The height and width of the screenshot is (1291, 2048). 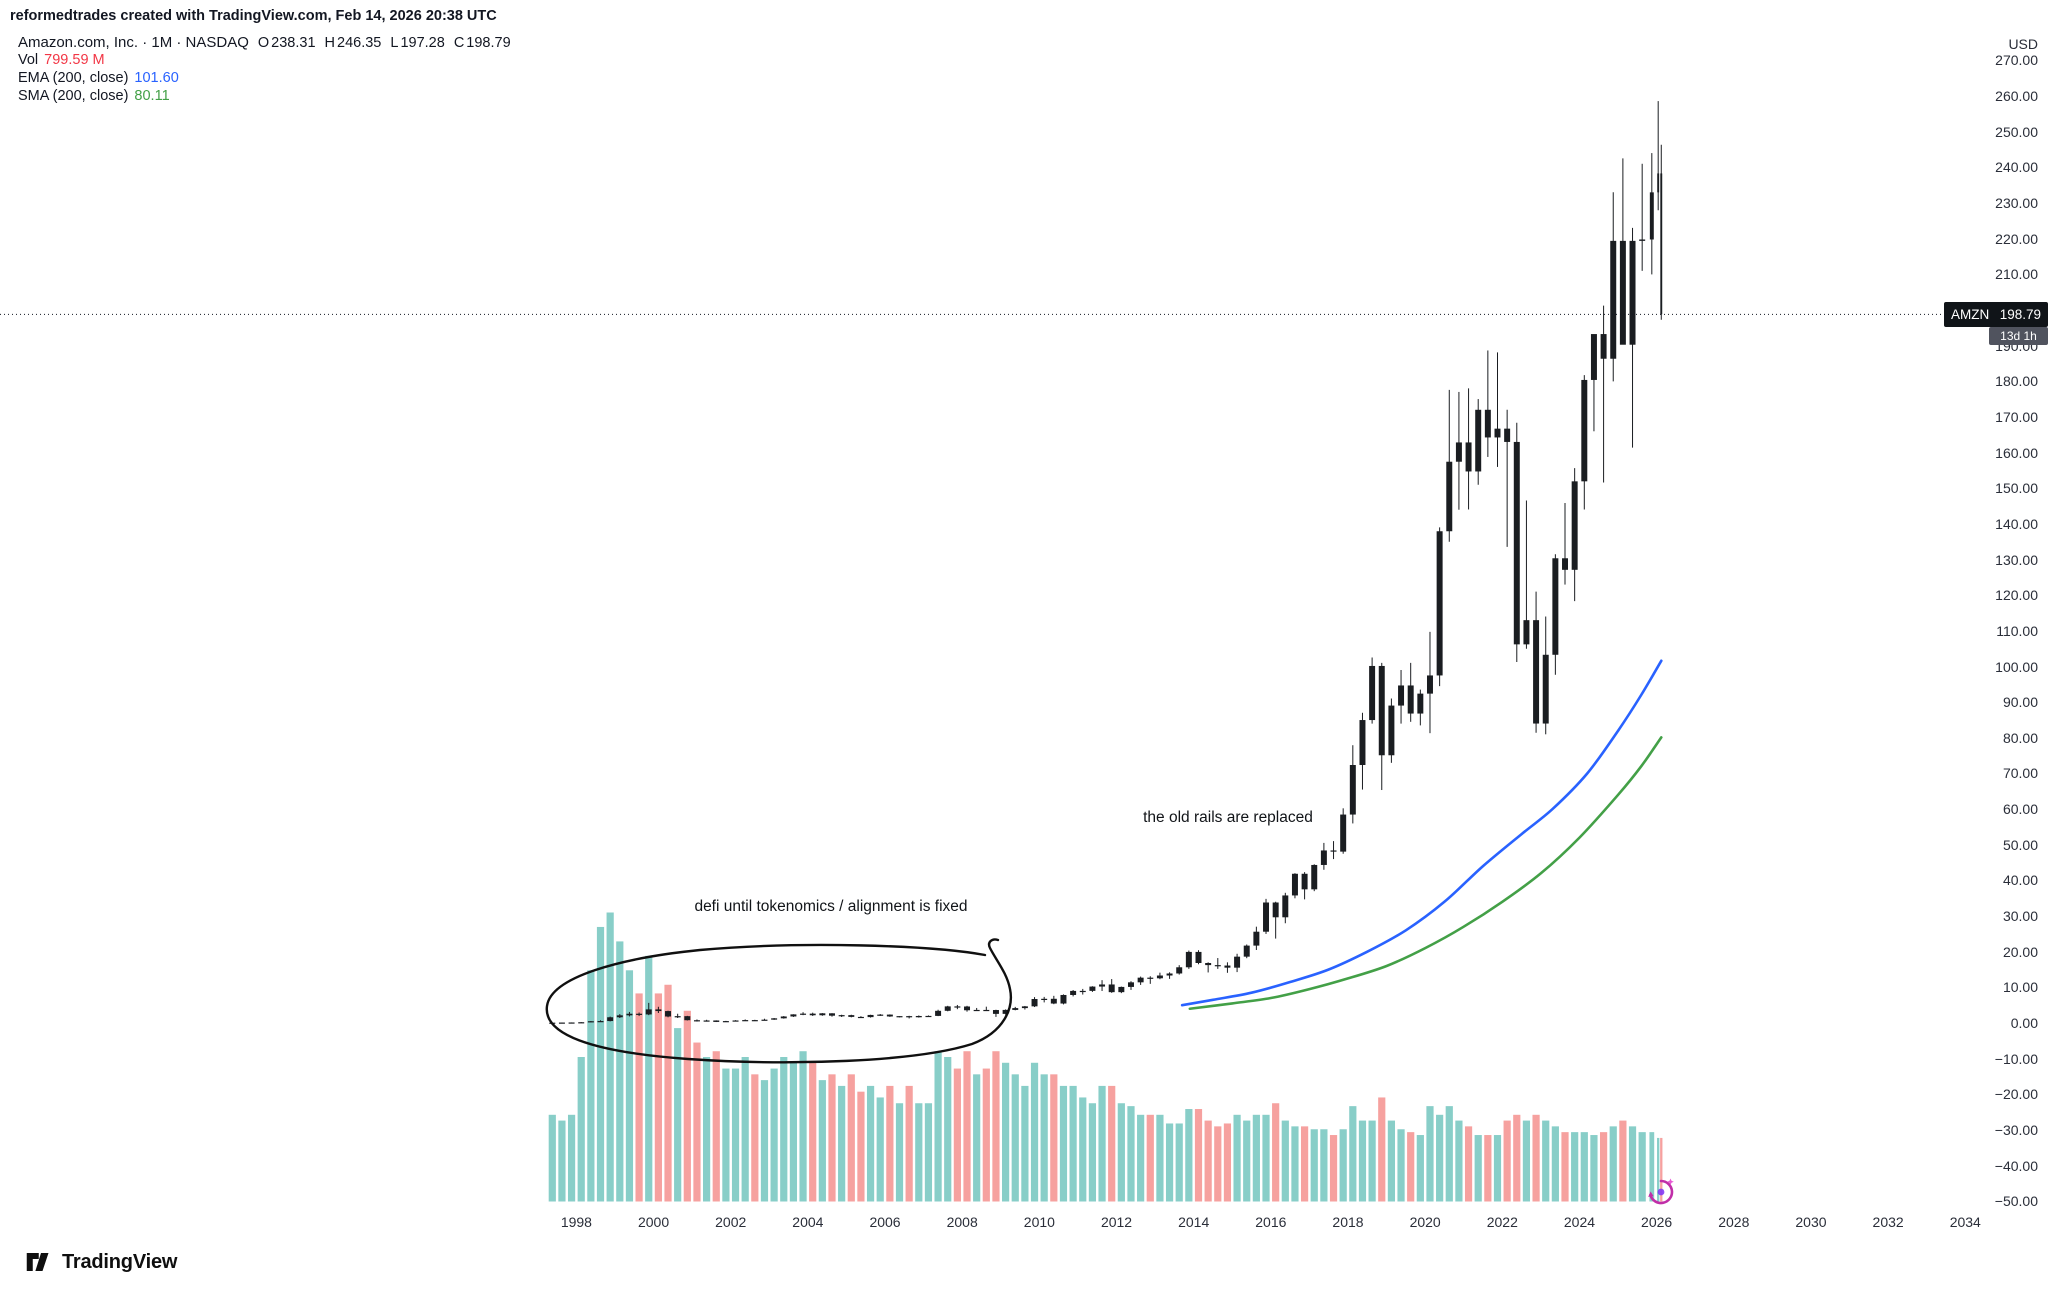 What do you see at coordinates (1425, 1222) in the screenshot?
I see `year-tick-label: 2020` at bounding box center [1425, 1222].